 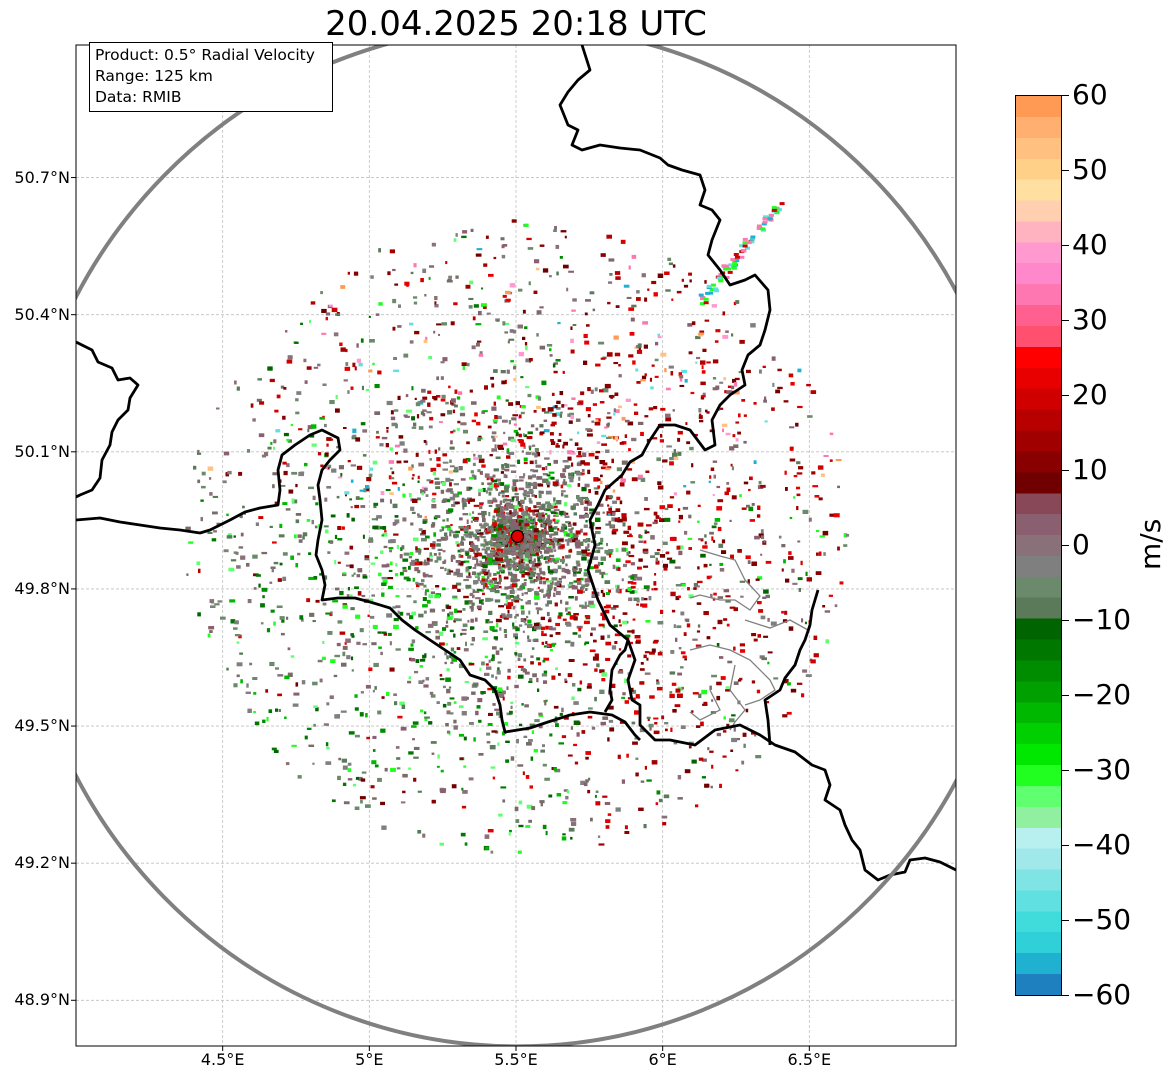 I want to click on colorbar-tick-label: −30, so click(x=1102, y=769).